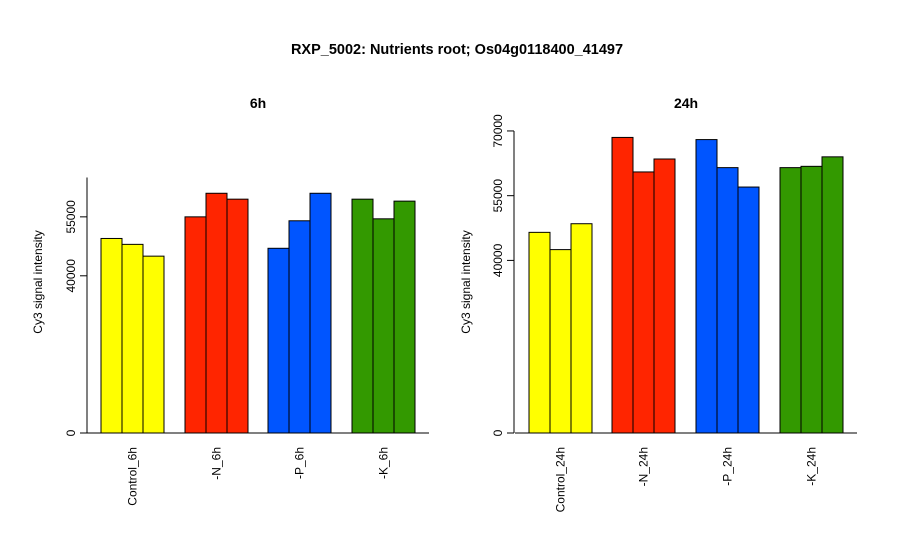 This screenshot has width=900, height=550. Describe the element at coordinates (133, 476) in the screenshot. I see `x-tick-label-control-6h: Control_6h` at that location.